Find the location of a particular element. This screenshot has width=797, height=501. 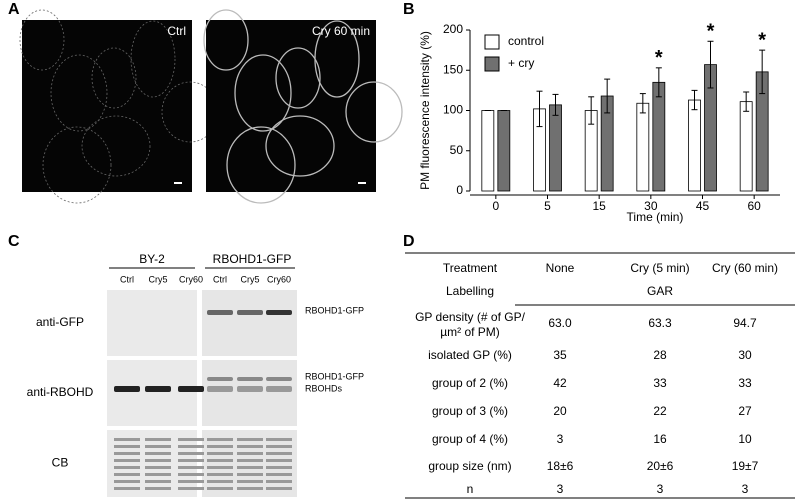

table-cell: 18±6 is located at coordinates (560, 466).